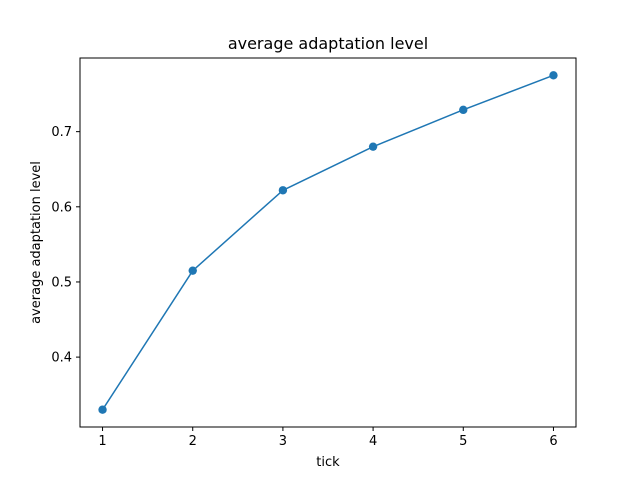 The height and width of the screenshot is (480, 640). I want to click on x-tick-label: 6, so click(553, 441).